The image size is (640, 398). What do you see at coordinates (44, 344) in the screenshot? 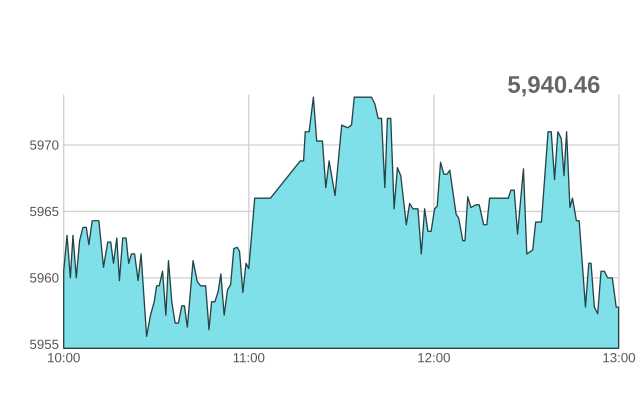
I see `y-tick-label: 5955` at bounding box center [44, 344].